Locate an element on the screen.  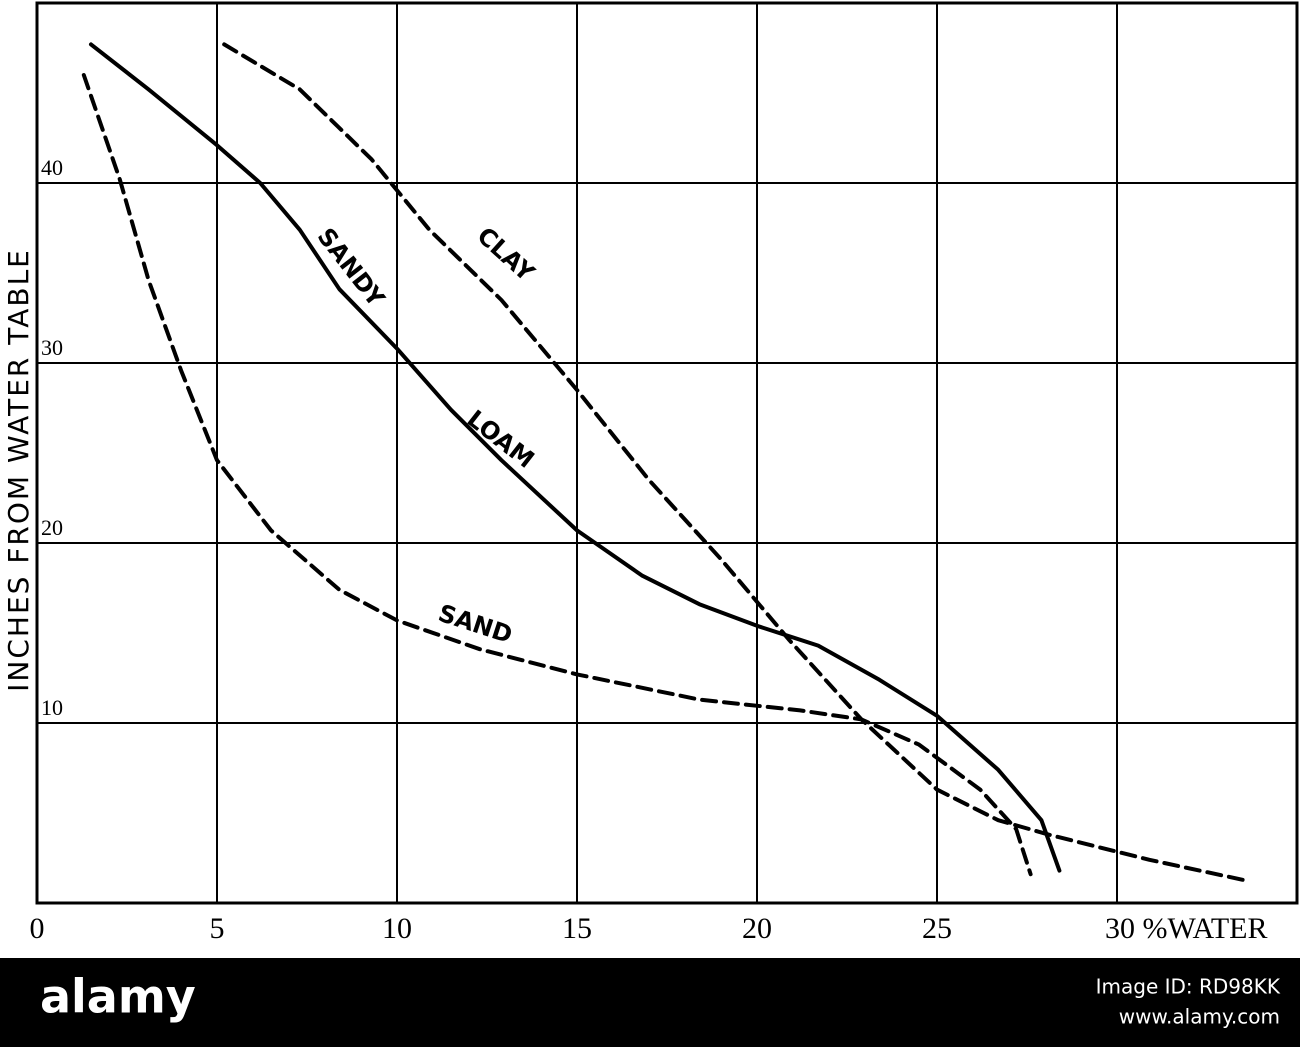
y-tick-label: 30 is located at coordinates (52, 347).